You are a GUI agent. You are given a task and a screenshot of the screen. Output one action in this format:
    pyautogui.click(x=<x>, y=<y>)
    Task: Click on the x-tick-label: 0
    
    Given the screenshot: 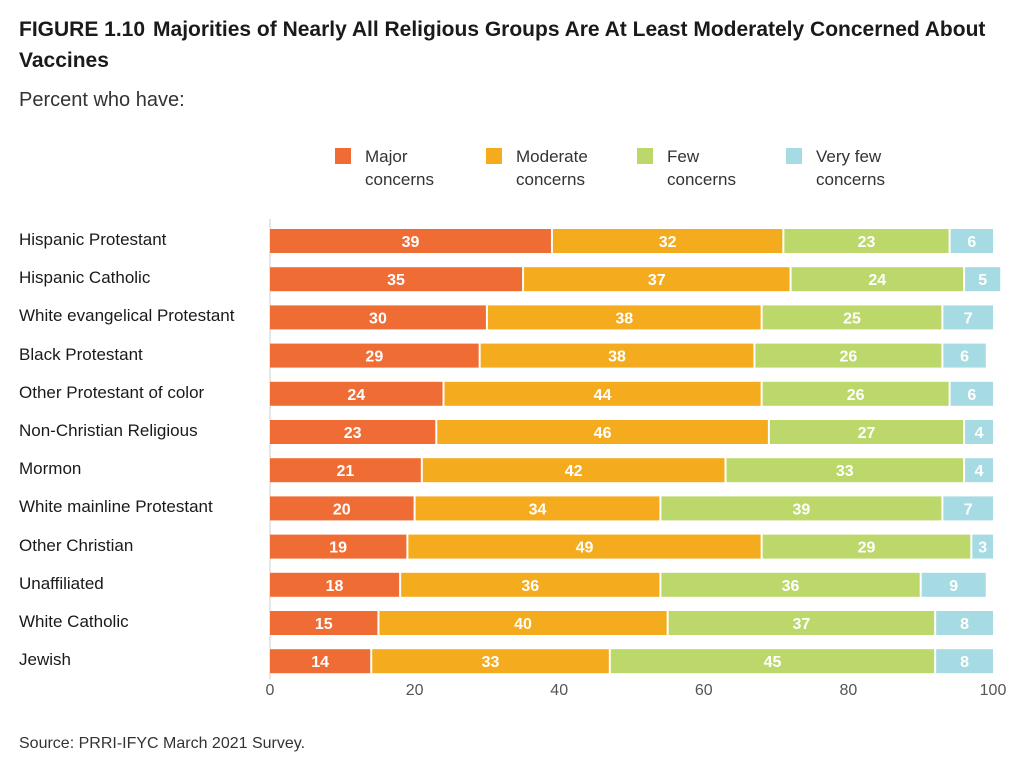 What is the action you would take?
    pyautogui.click(x=270, y=690)
    